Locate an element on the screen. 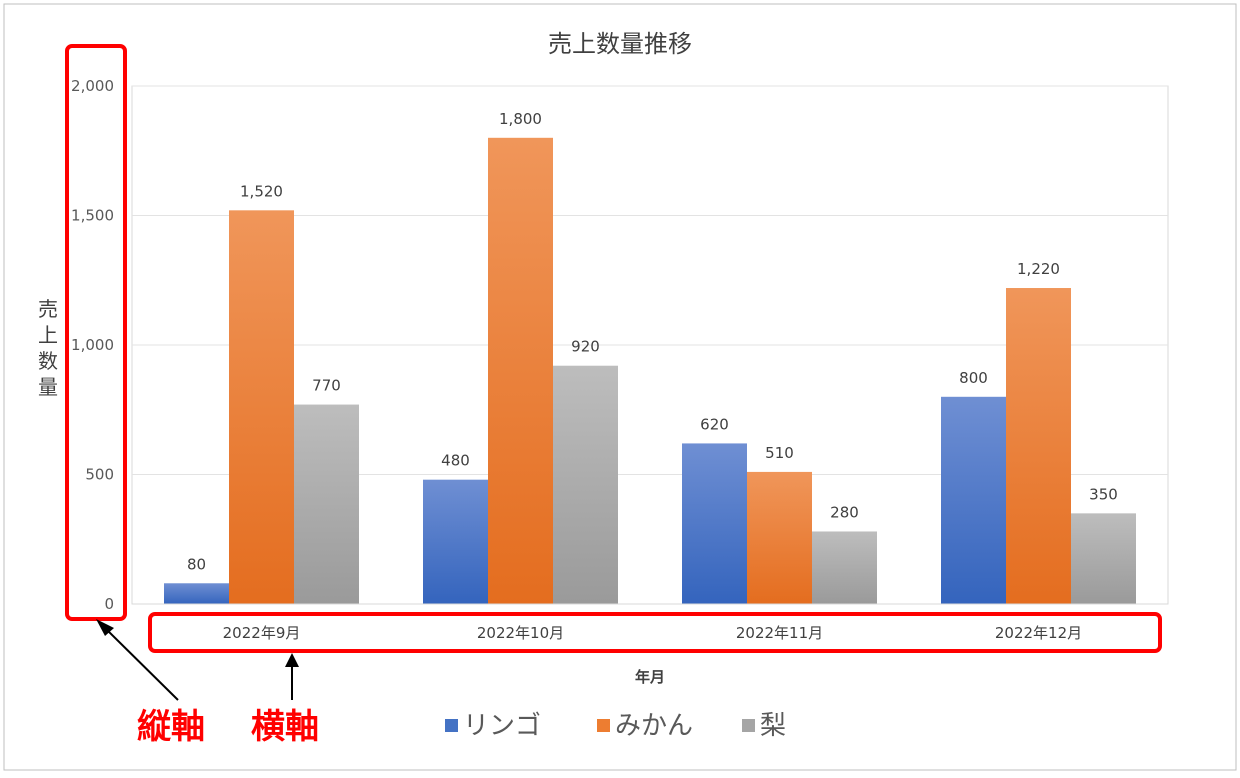 Image resolution: width=1240 pixels, height=778 pixels. x-tick-label: 2022年11月 is located at coordinates (779, 633).